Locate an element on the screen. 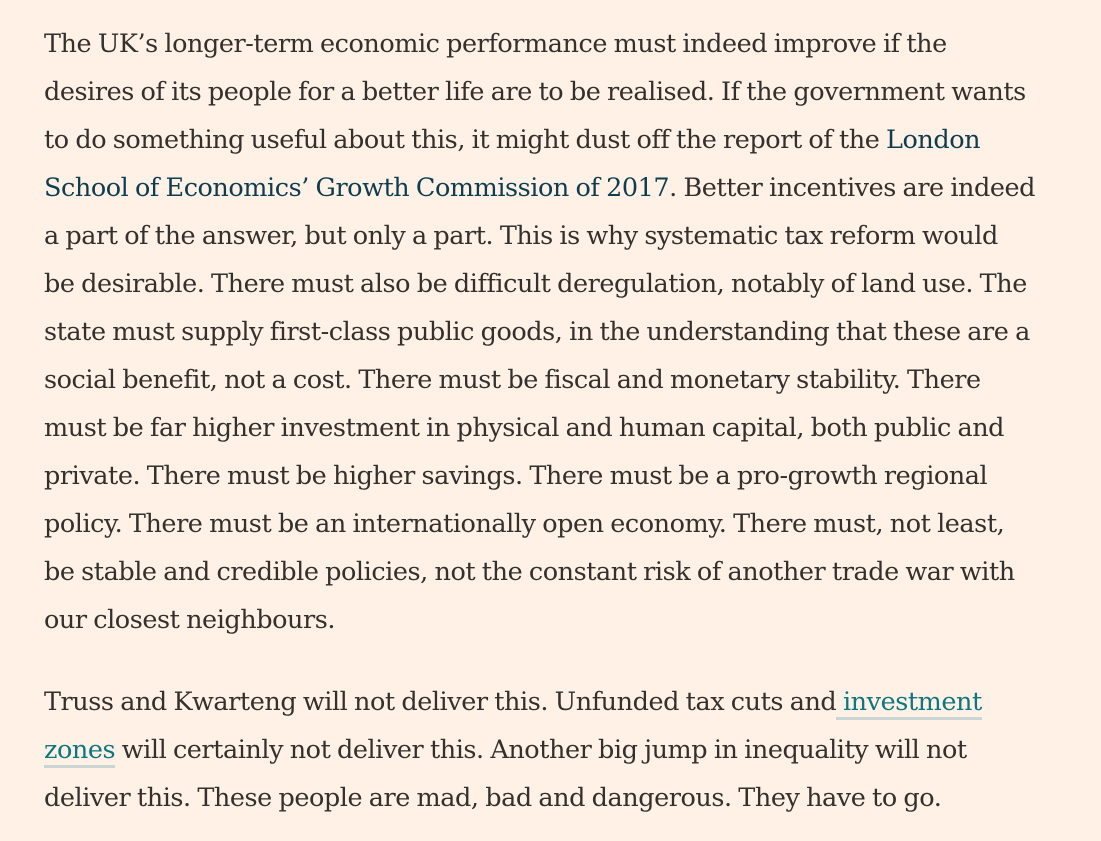  text-line: our closest neighbours. is located at coordinates (190, 620).